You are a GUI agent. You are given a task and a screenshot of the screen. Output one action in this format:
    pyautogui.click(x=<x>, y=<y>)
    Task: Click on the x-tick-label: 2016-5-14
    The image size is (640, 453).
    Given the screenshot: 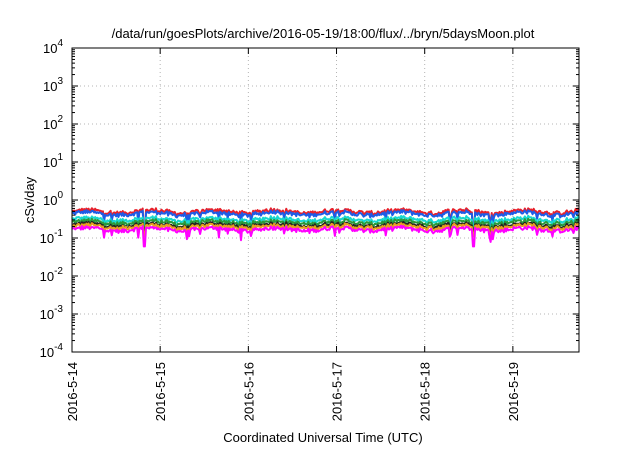 What is the action you would take?
    pyautogui.click(x=72, y=391)
    